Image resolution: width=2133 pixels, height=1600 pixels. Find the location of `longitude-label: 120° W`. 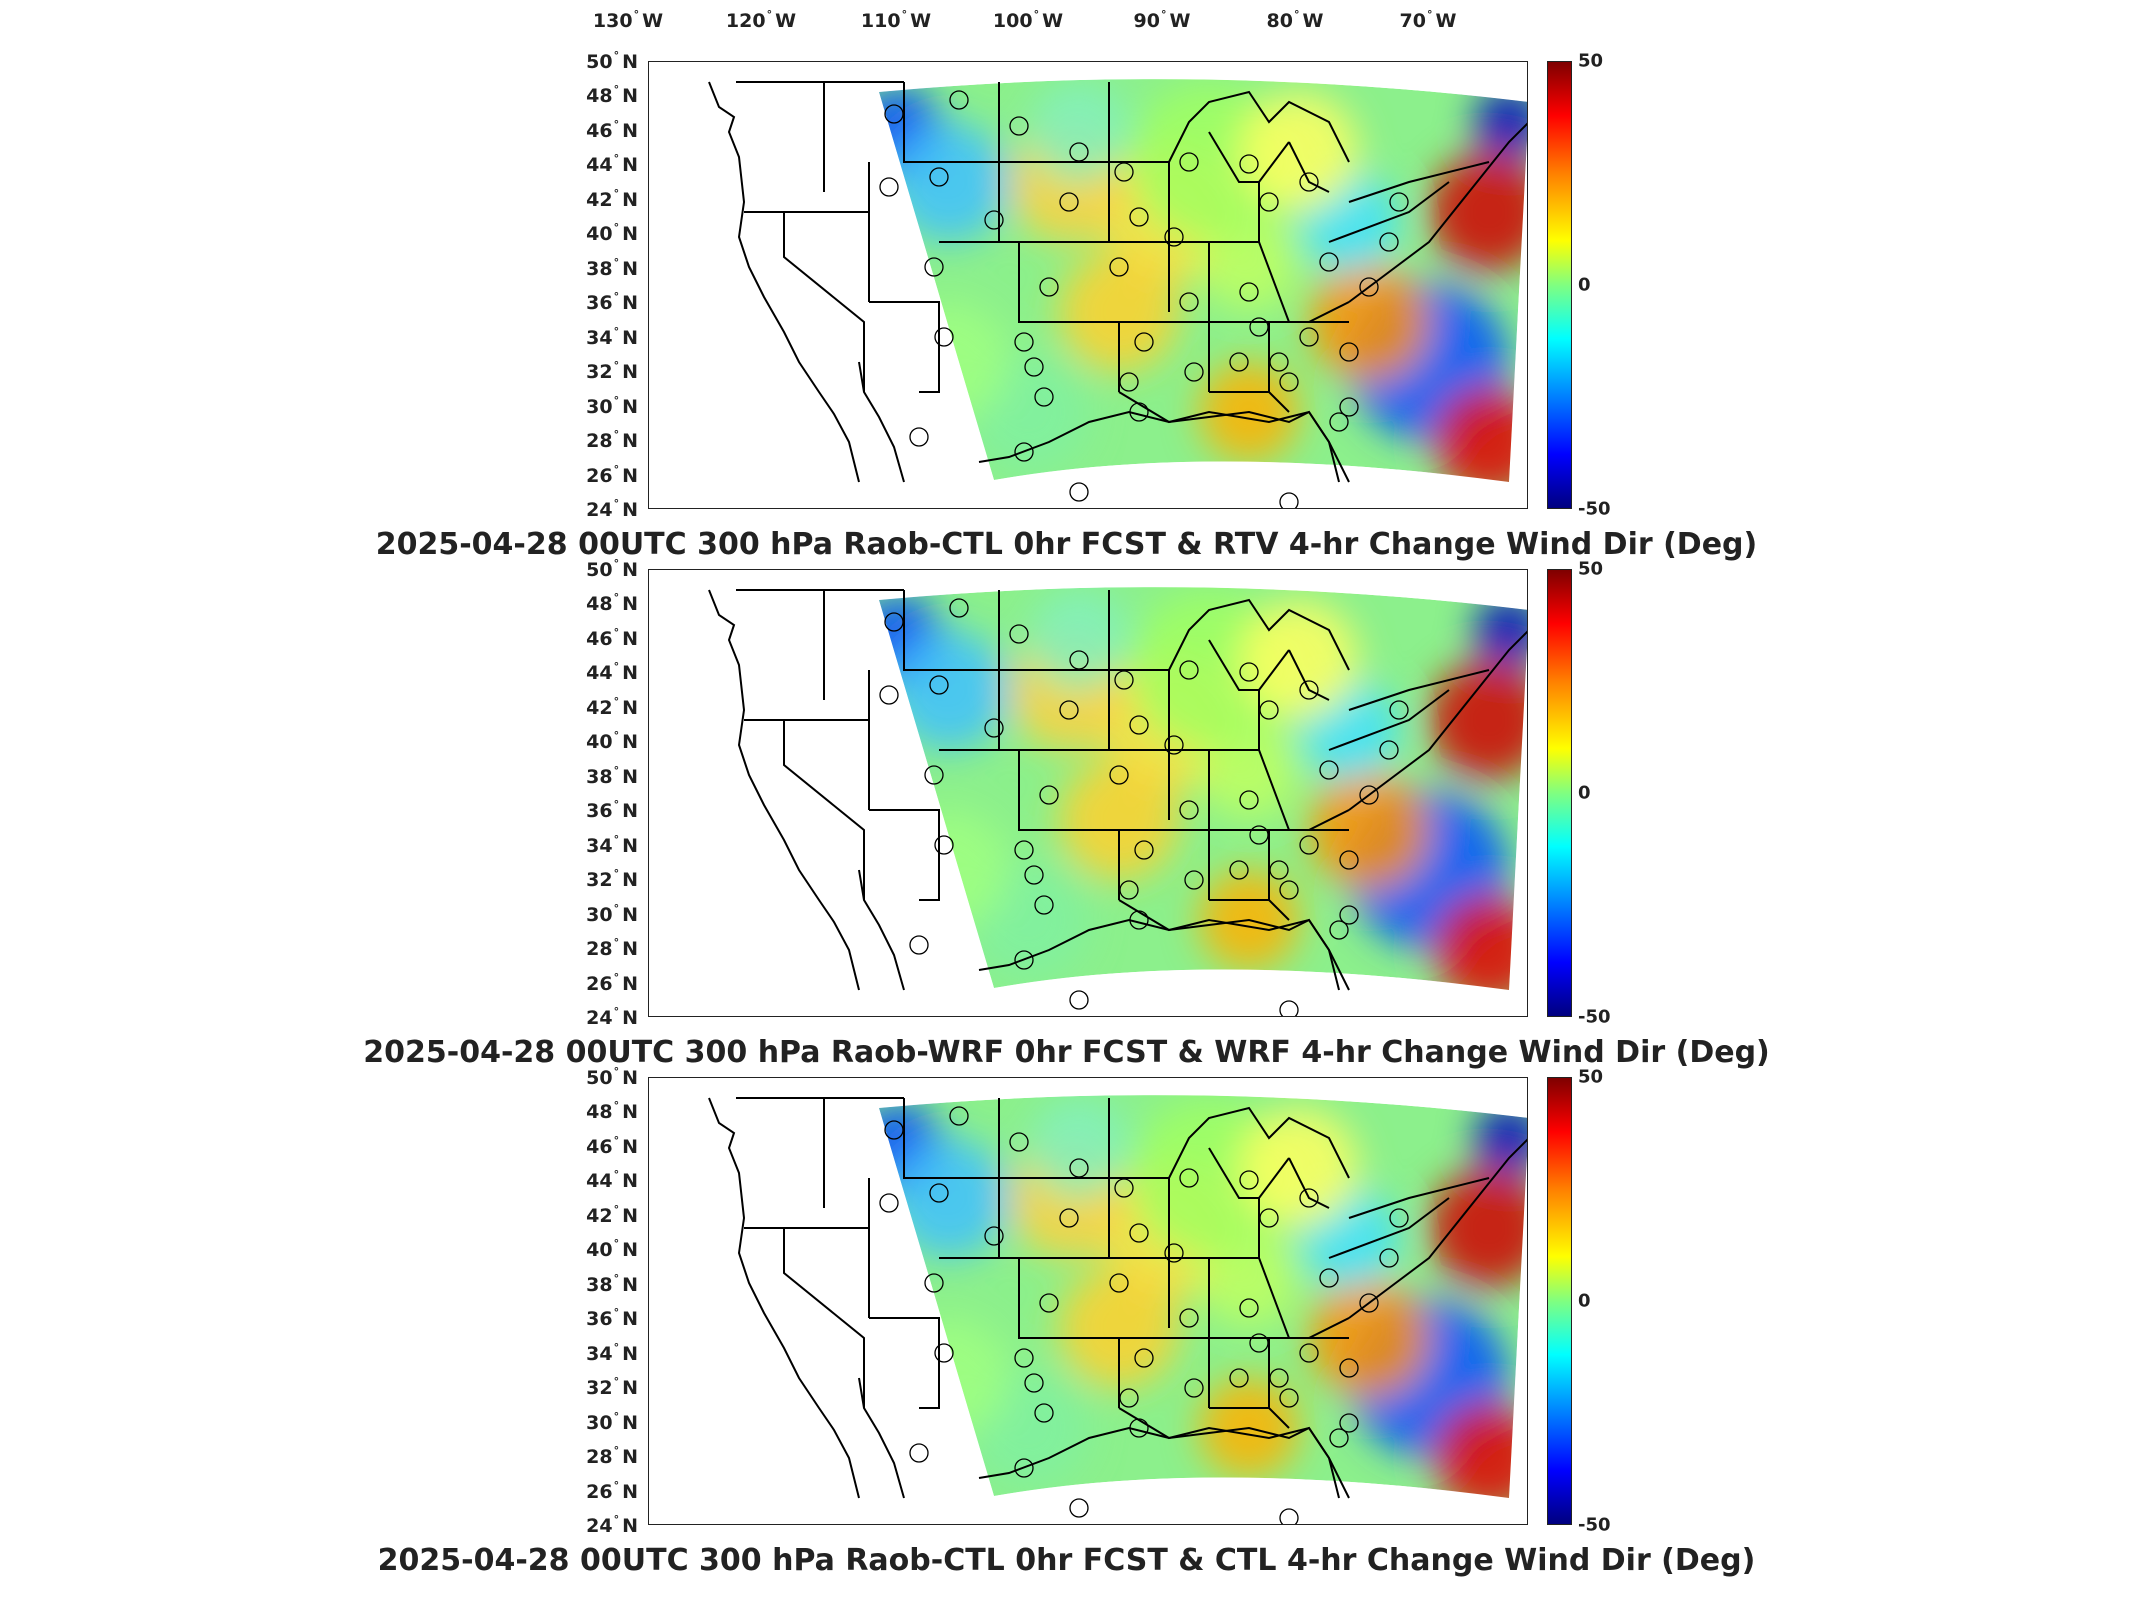

longitude-label: 120° W is located at coordinates (761, 20).